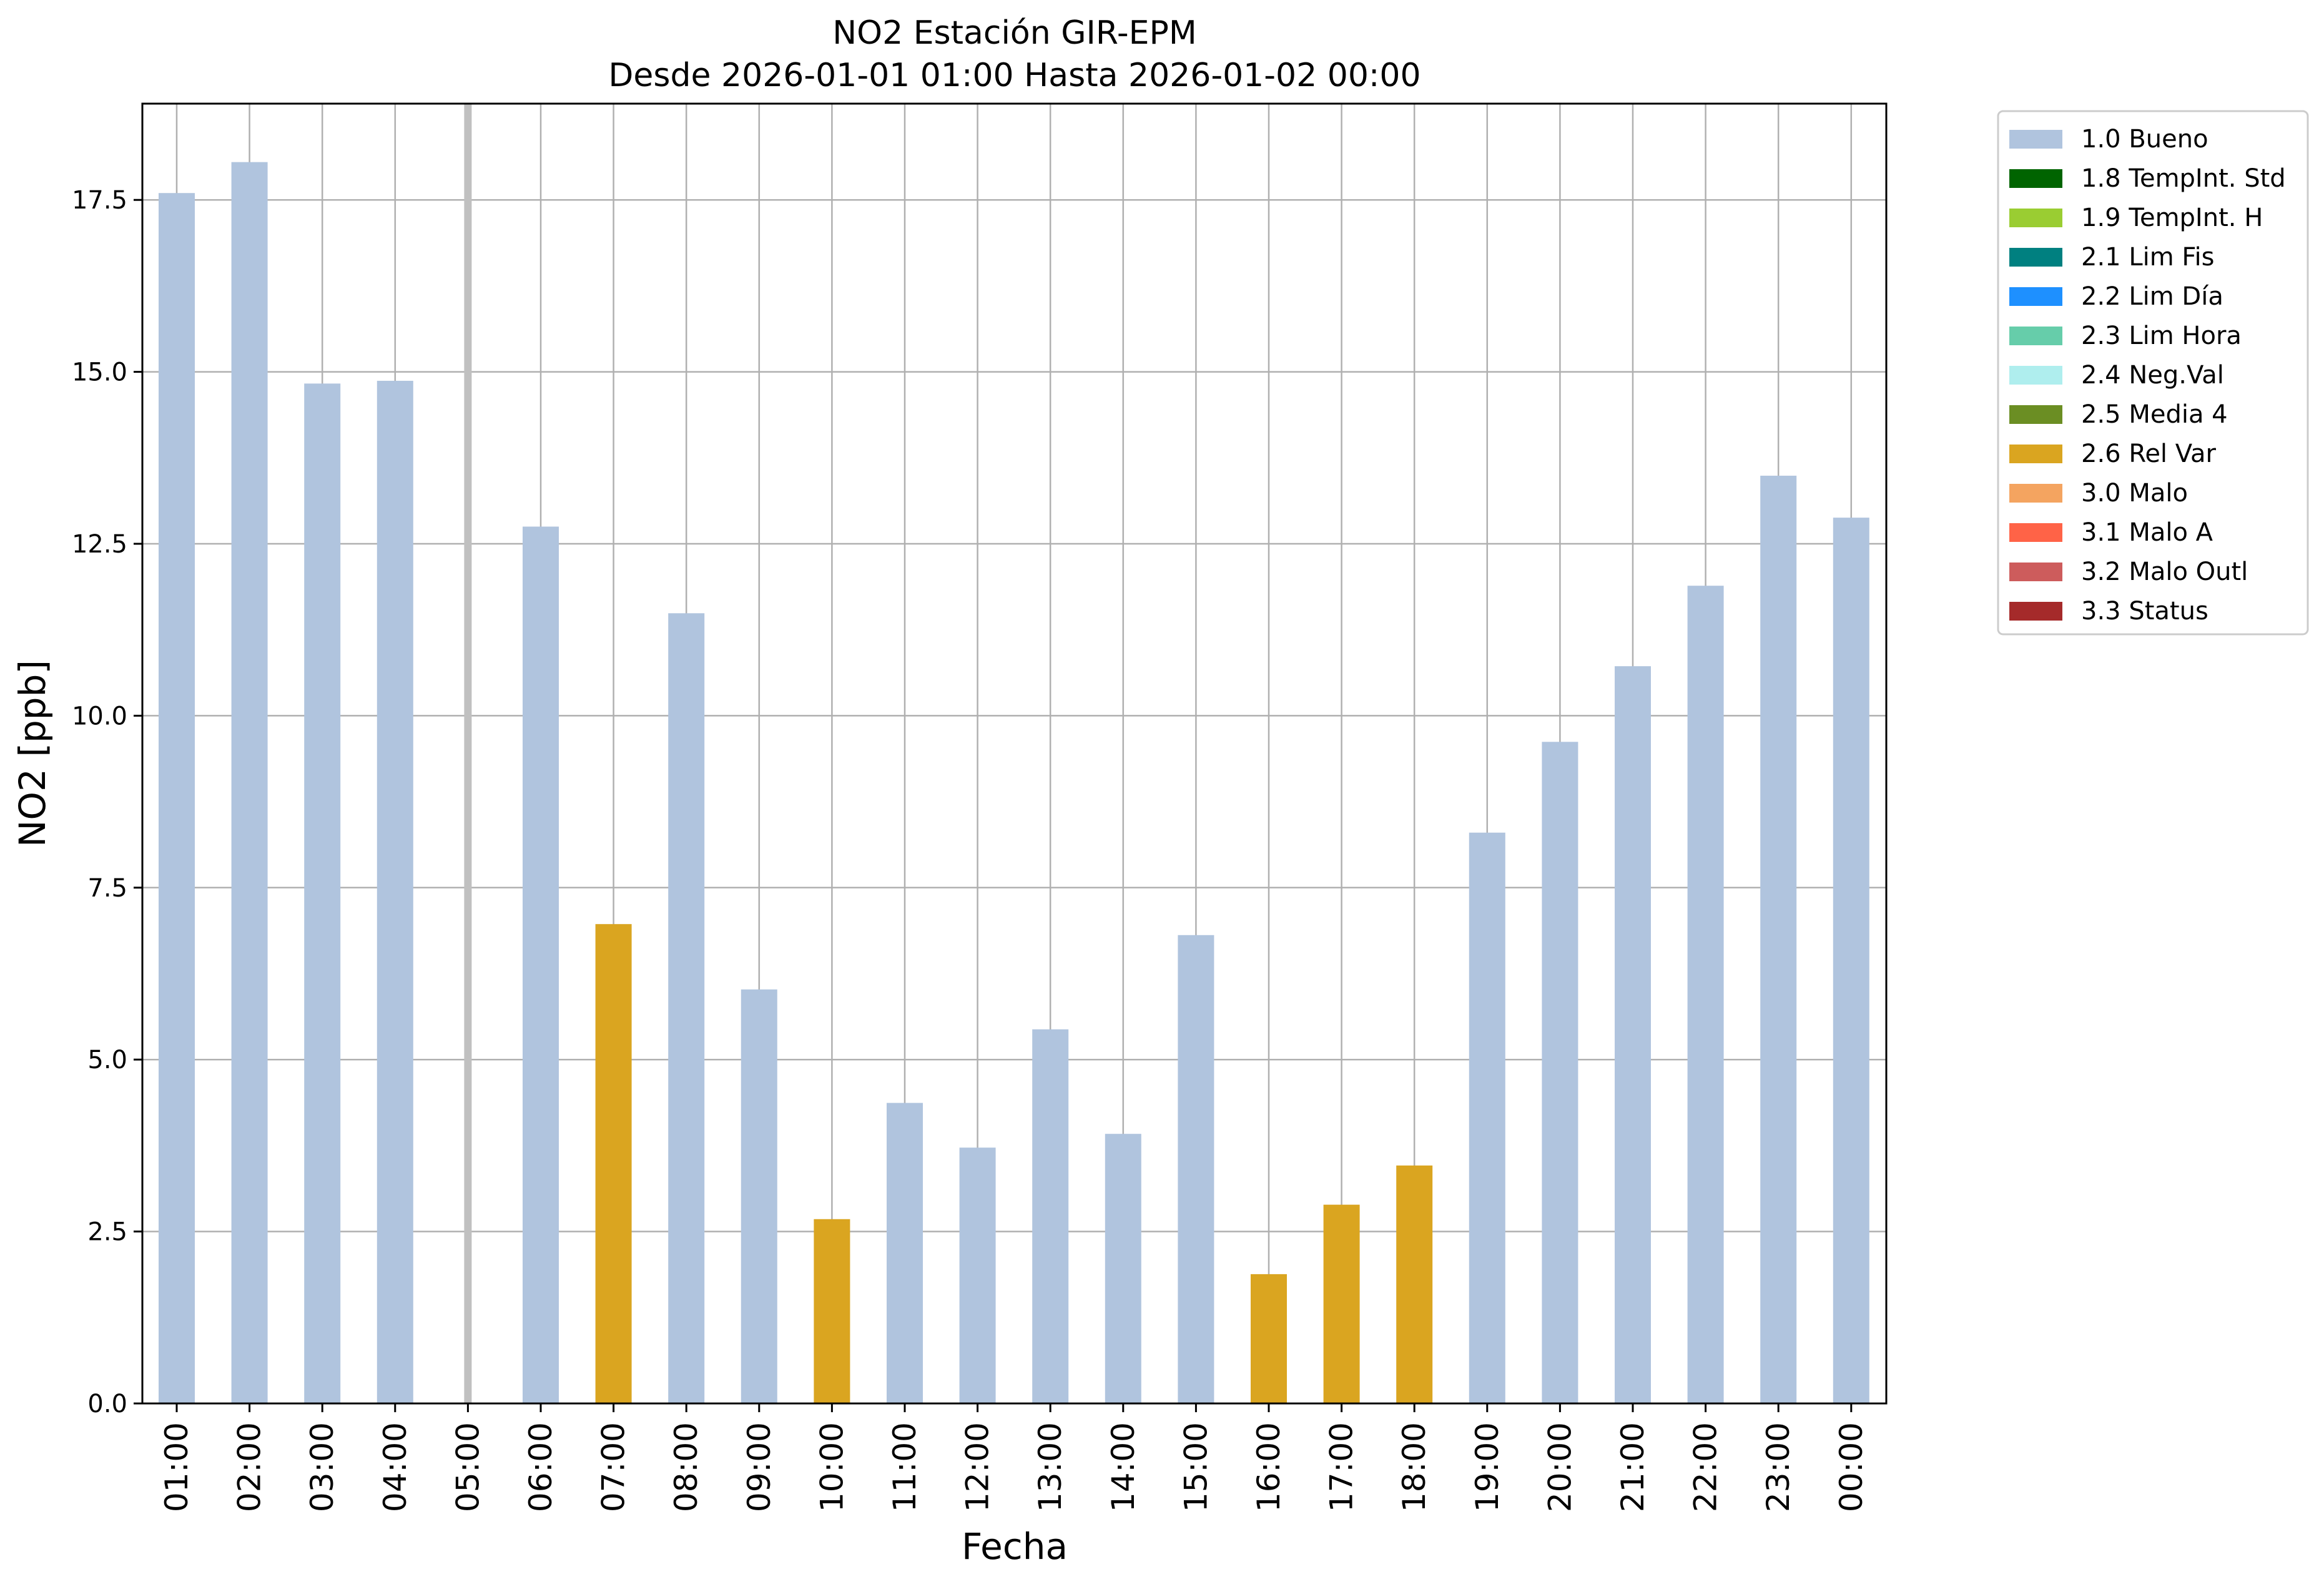 The height and width of the screenshot is (1582, 2324). What do you see at coordinates (2147, 532) in the screenshot?
I see `legend-label: 3.1 Malo A` at bounding box center [2147, 532].